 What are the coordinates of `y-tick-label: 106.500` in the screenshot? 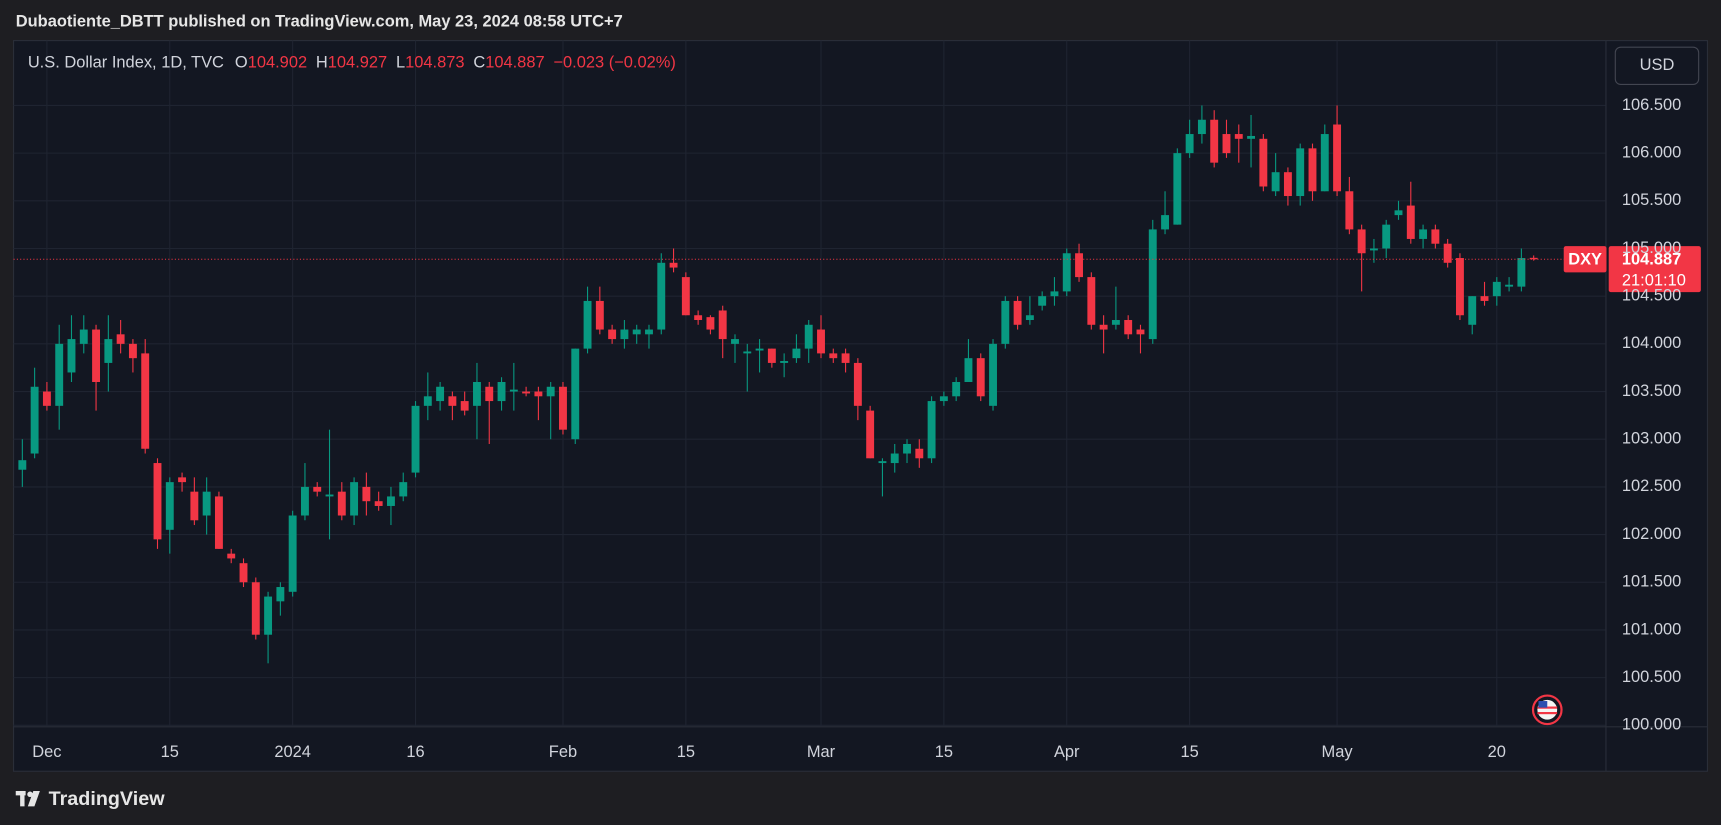 It's located at (1651, 105).